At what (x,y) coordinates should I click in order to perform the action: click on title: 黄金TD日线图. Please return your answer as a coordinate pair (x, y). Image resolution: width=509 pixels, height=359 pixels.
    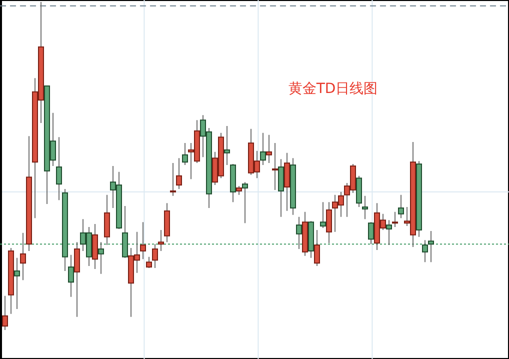
    Looking at the image, I should click on (333, 89).